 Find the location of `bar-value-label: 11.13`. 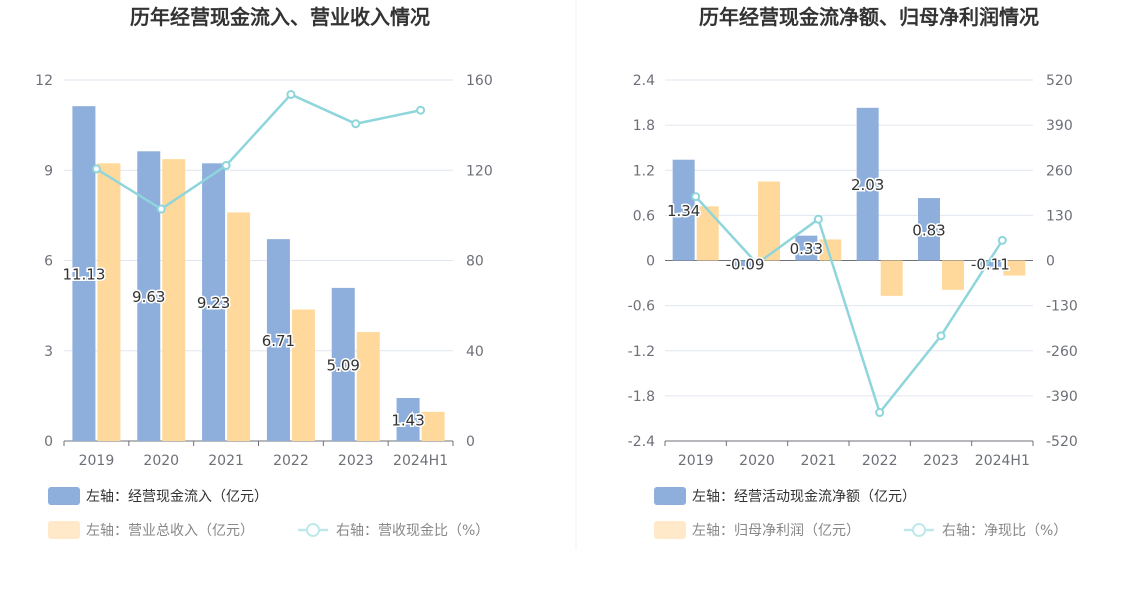

bar-value-label: 11.13 is located at coordinates (83, 275).